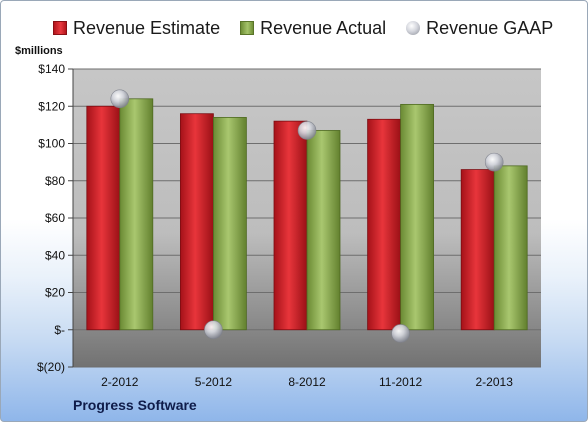 The width and height of the screenshot is (588, 422). Describe the element at coordinates (147, 27) in the screenshot. I see `legend-label-revenue-estimate: Revenue Estimate` at that location.